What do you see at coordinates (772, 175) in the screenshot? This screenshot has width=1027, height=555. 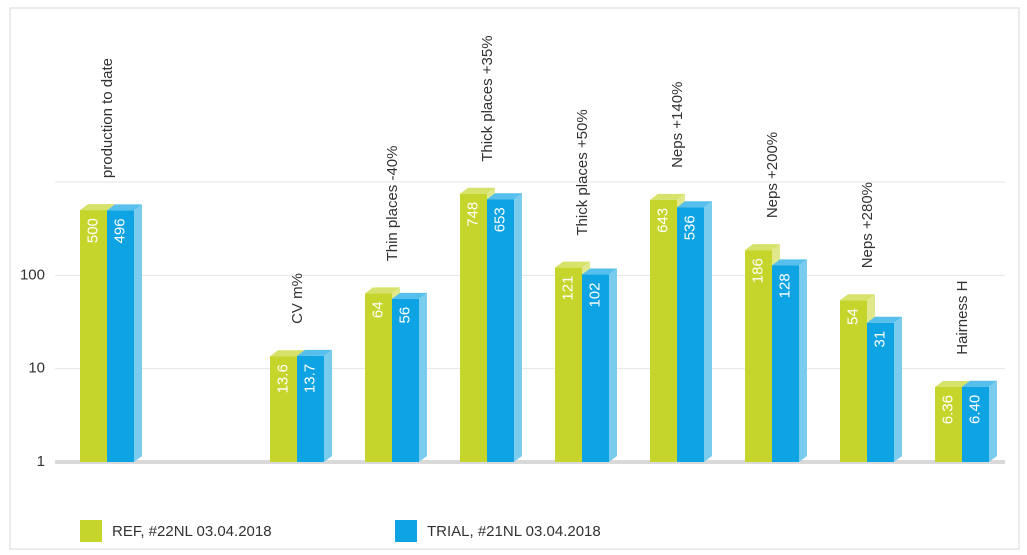 I see `category-label: Neps +200%` at bounding box center [772, 175].